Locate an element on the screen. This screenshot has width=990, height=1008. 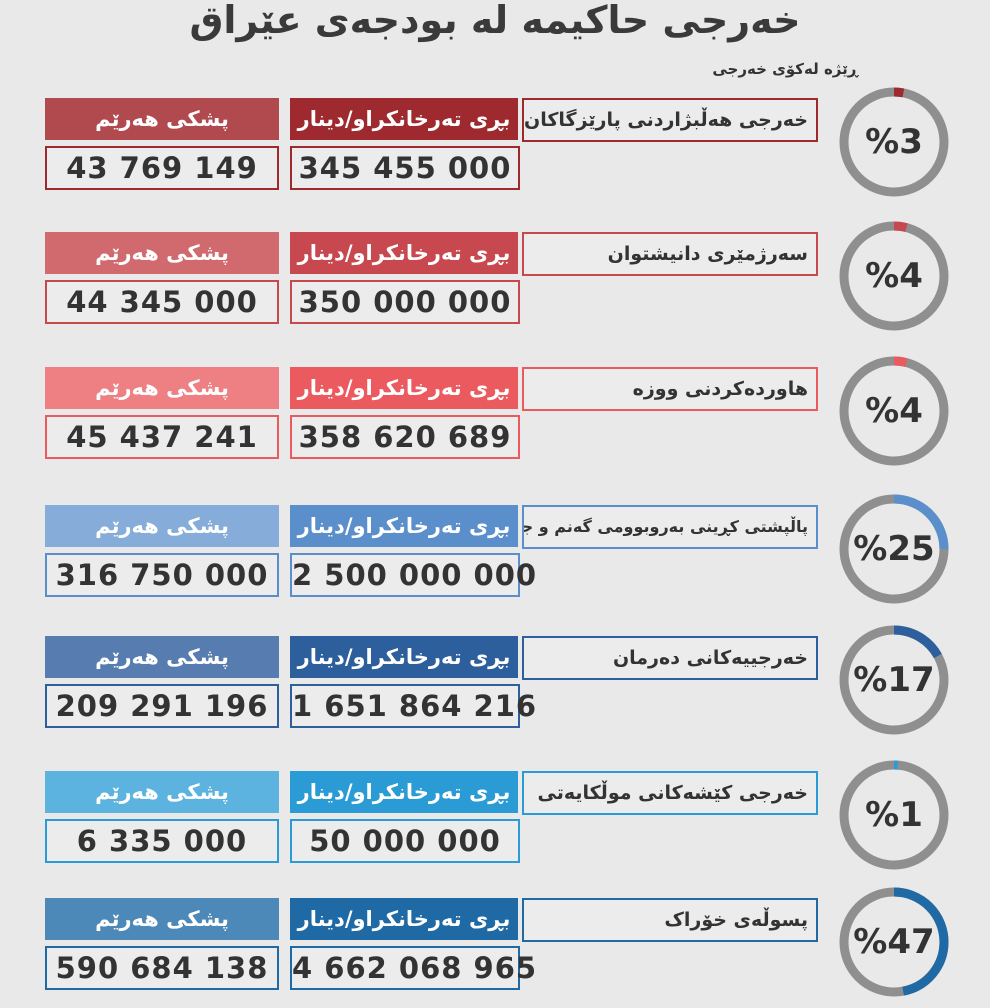
page-title: خەرجی حاکیمە لە بودجەی عێراق is located at coordinates (495, 21).